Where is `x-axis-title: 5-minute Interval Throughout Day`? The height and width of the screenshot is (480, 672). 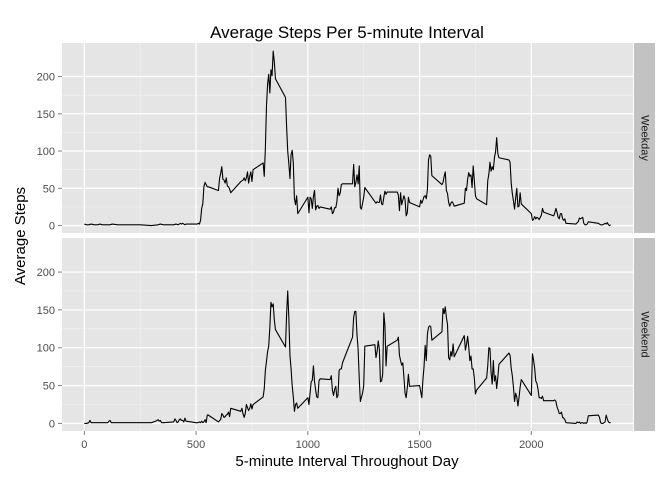 x-axis-title: 5-minute Interval Throughout Day is located at coordinates (347, 461).